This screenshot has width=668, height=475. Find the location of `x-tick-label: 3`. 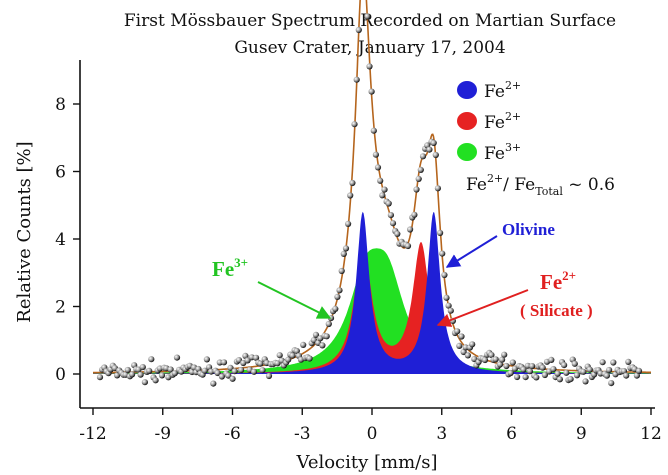

x-tick-label: 3 is located at coordinates (441, 434).